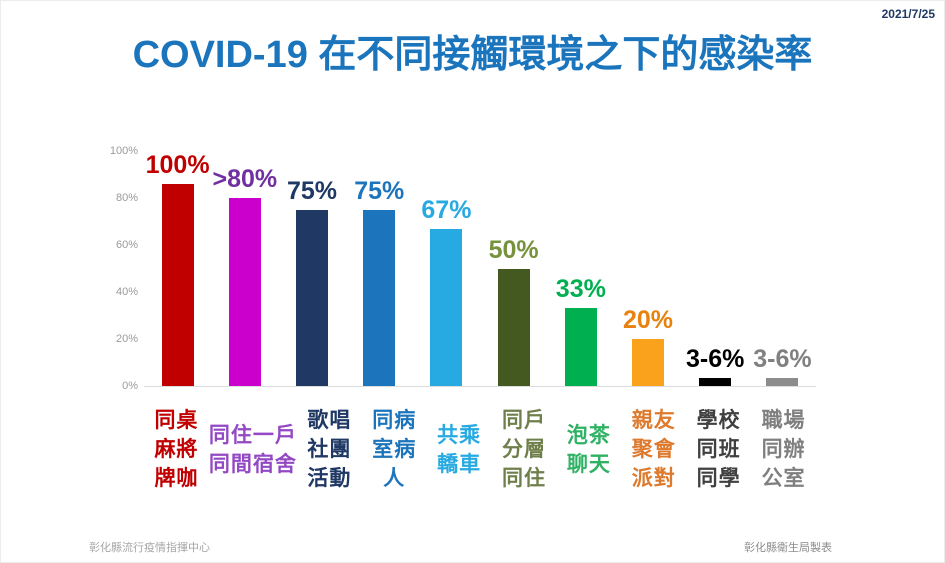 Image resolution: width=945 pixels, height=563 pixels. I want to click on category-label-line: 職場, so click(783, 420).